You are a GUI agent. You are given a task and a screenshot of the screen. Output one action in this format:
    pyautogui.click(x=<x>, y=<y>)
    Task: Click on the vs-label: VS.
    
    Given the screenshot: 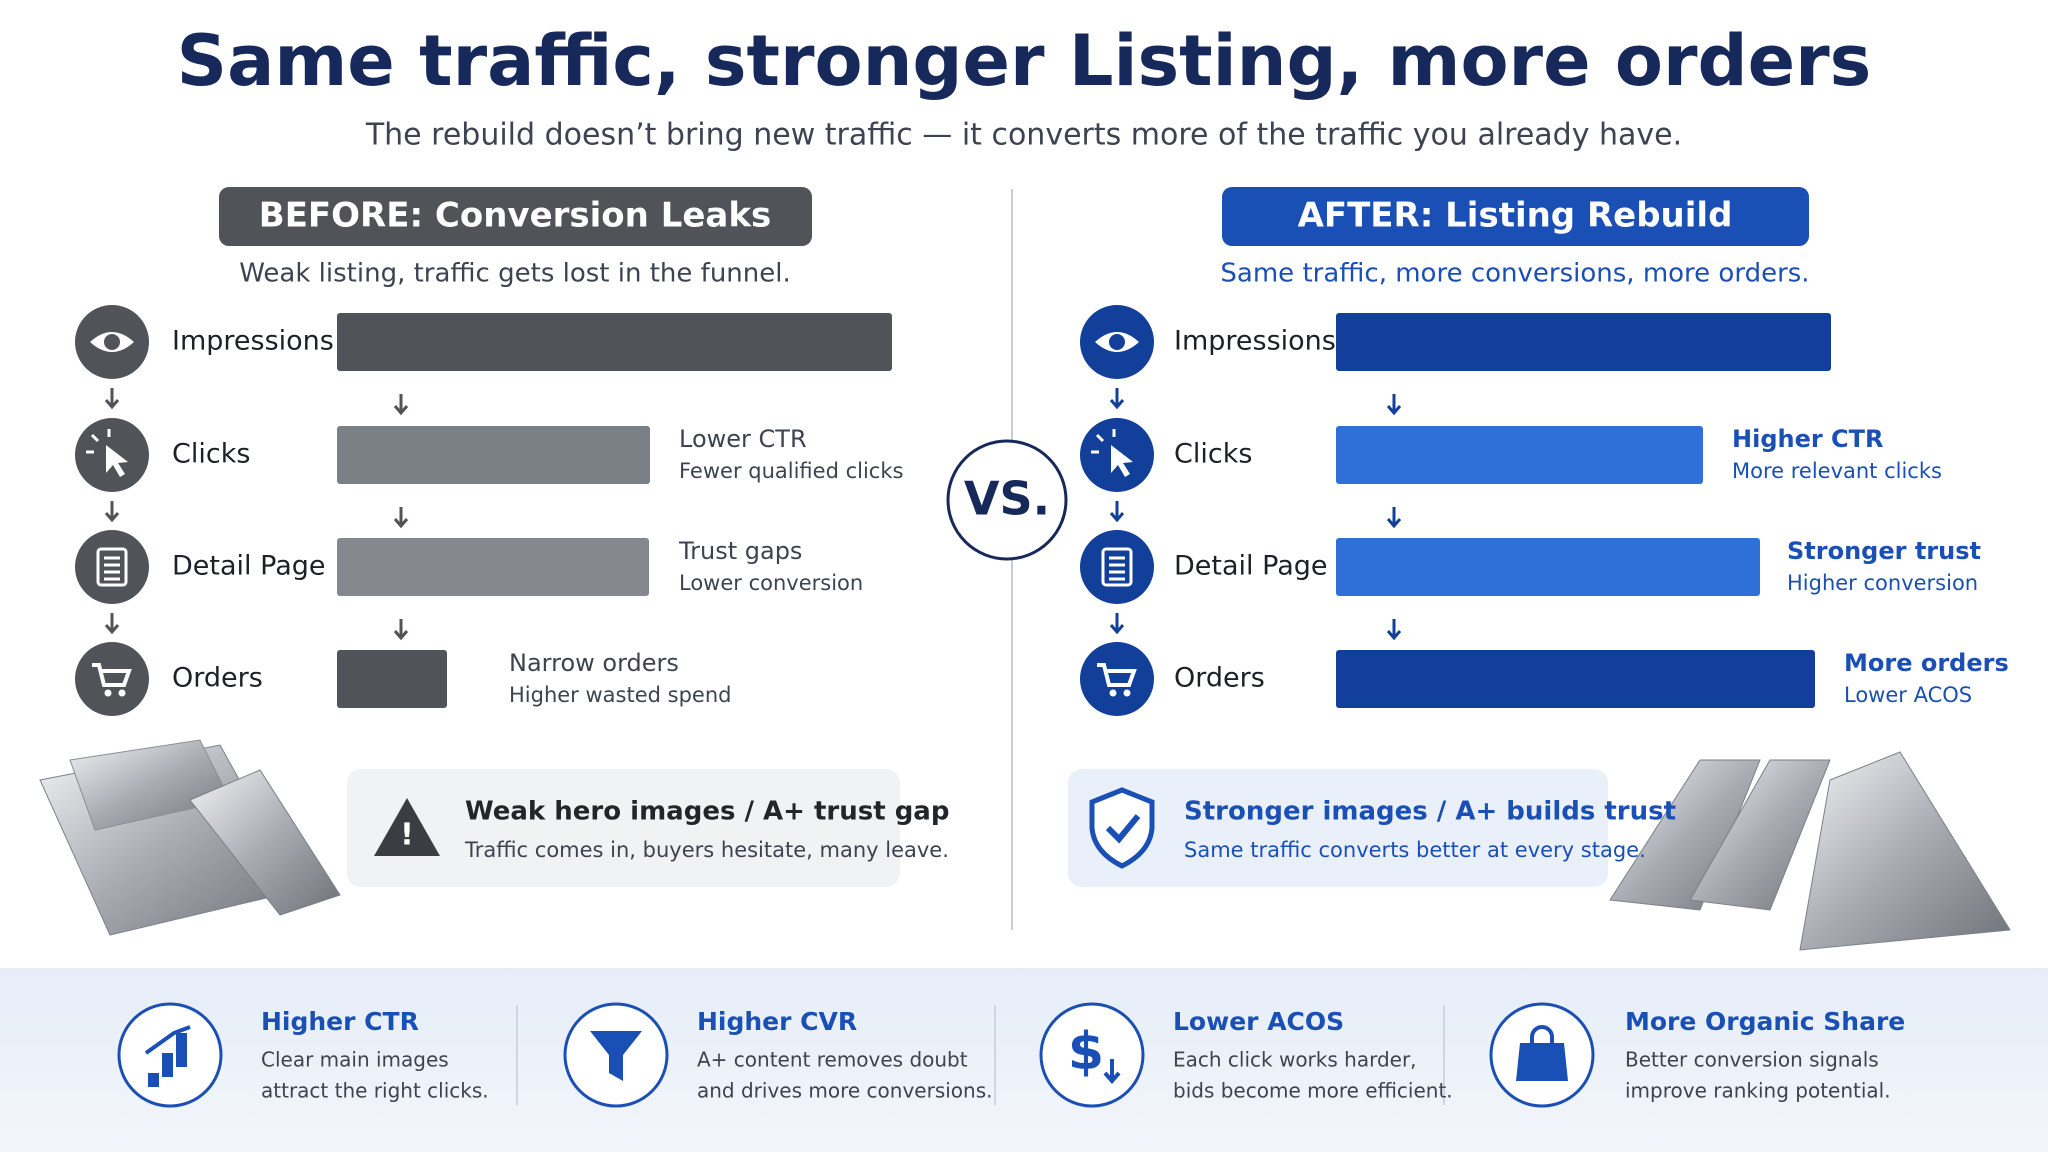 What is the action you would take?
    pyautogui.click(x=1007, y=499)
    